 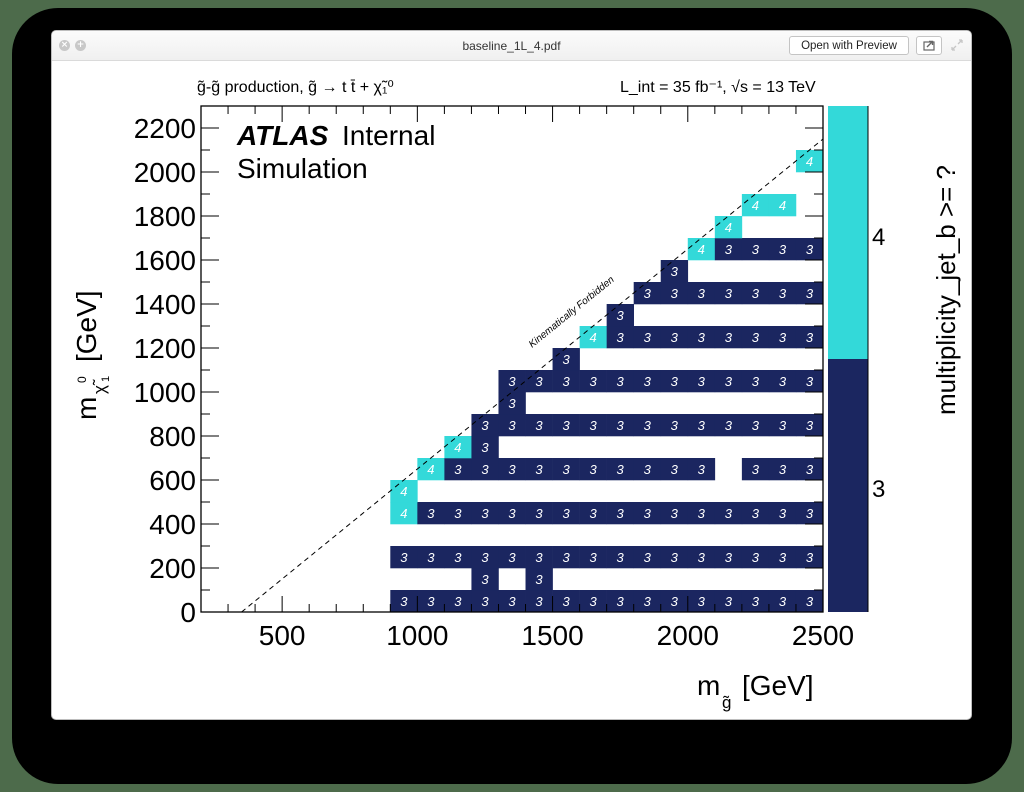 What do you see at coordinates (511, 46) in the screenshot?
I see `window-title: baseline_1L_4.pdf` at bounding box center [511, 46].